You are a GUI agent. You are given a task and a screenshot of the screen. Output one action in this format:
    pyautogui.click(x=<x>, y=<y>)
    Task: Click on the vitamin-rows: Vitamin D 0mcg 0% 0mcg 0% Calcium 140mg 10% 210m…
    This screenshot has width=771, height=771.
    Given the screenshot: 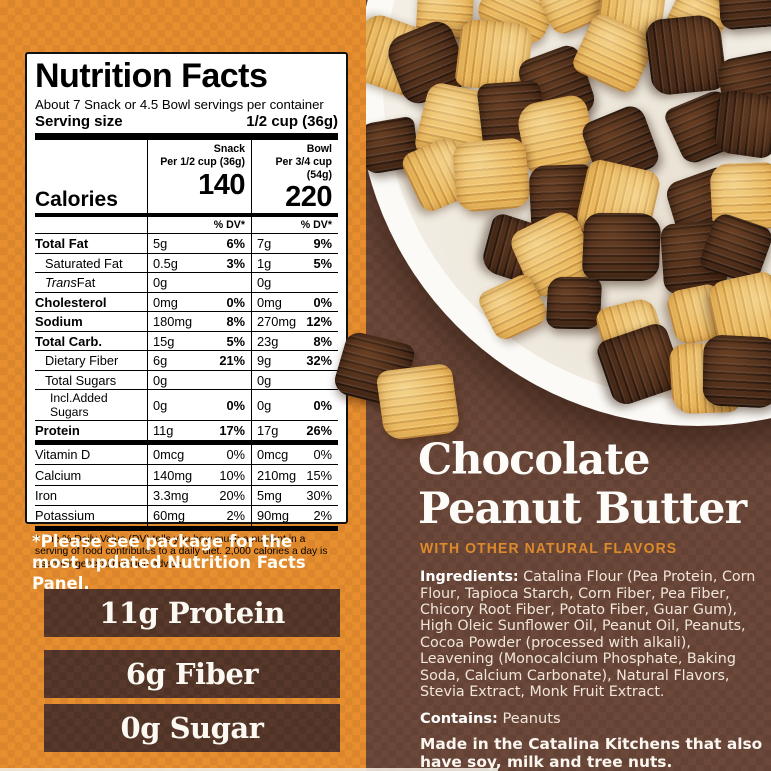 What is the action you would take?
    pyautogui.click(x=186, y=485)
    